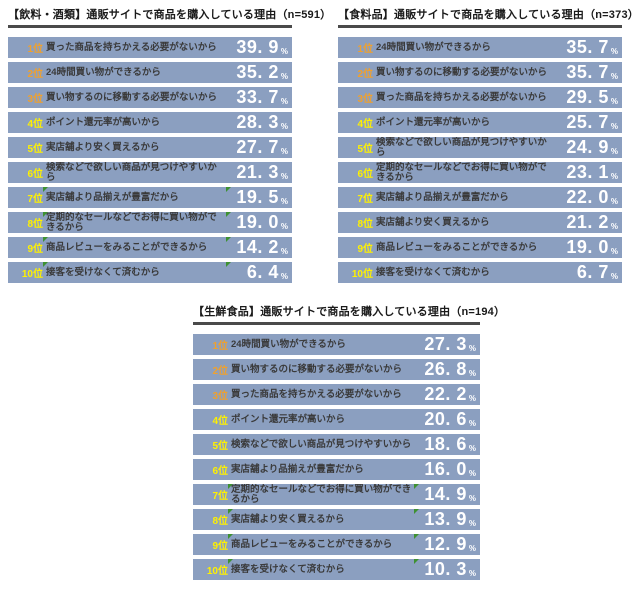 Image resolution: width=636 pixels, height=590 pixels. I want to click on value-cell: 35. 7 %, so click(589, 47).